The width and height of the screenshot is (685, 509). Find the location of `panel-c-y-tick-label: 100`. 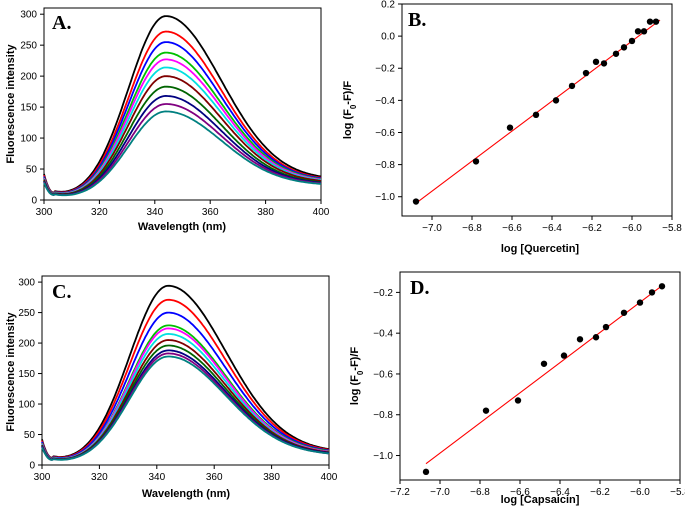

panel-c-y-tick-label: 100 is located at coordinates (26, 405).